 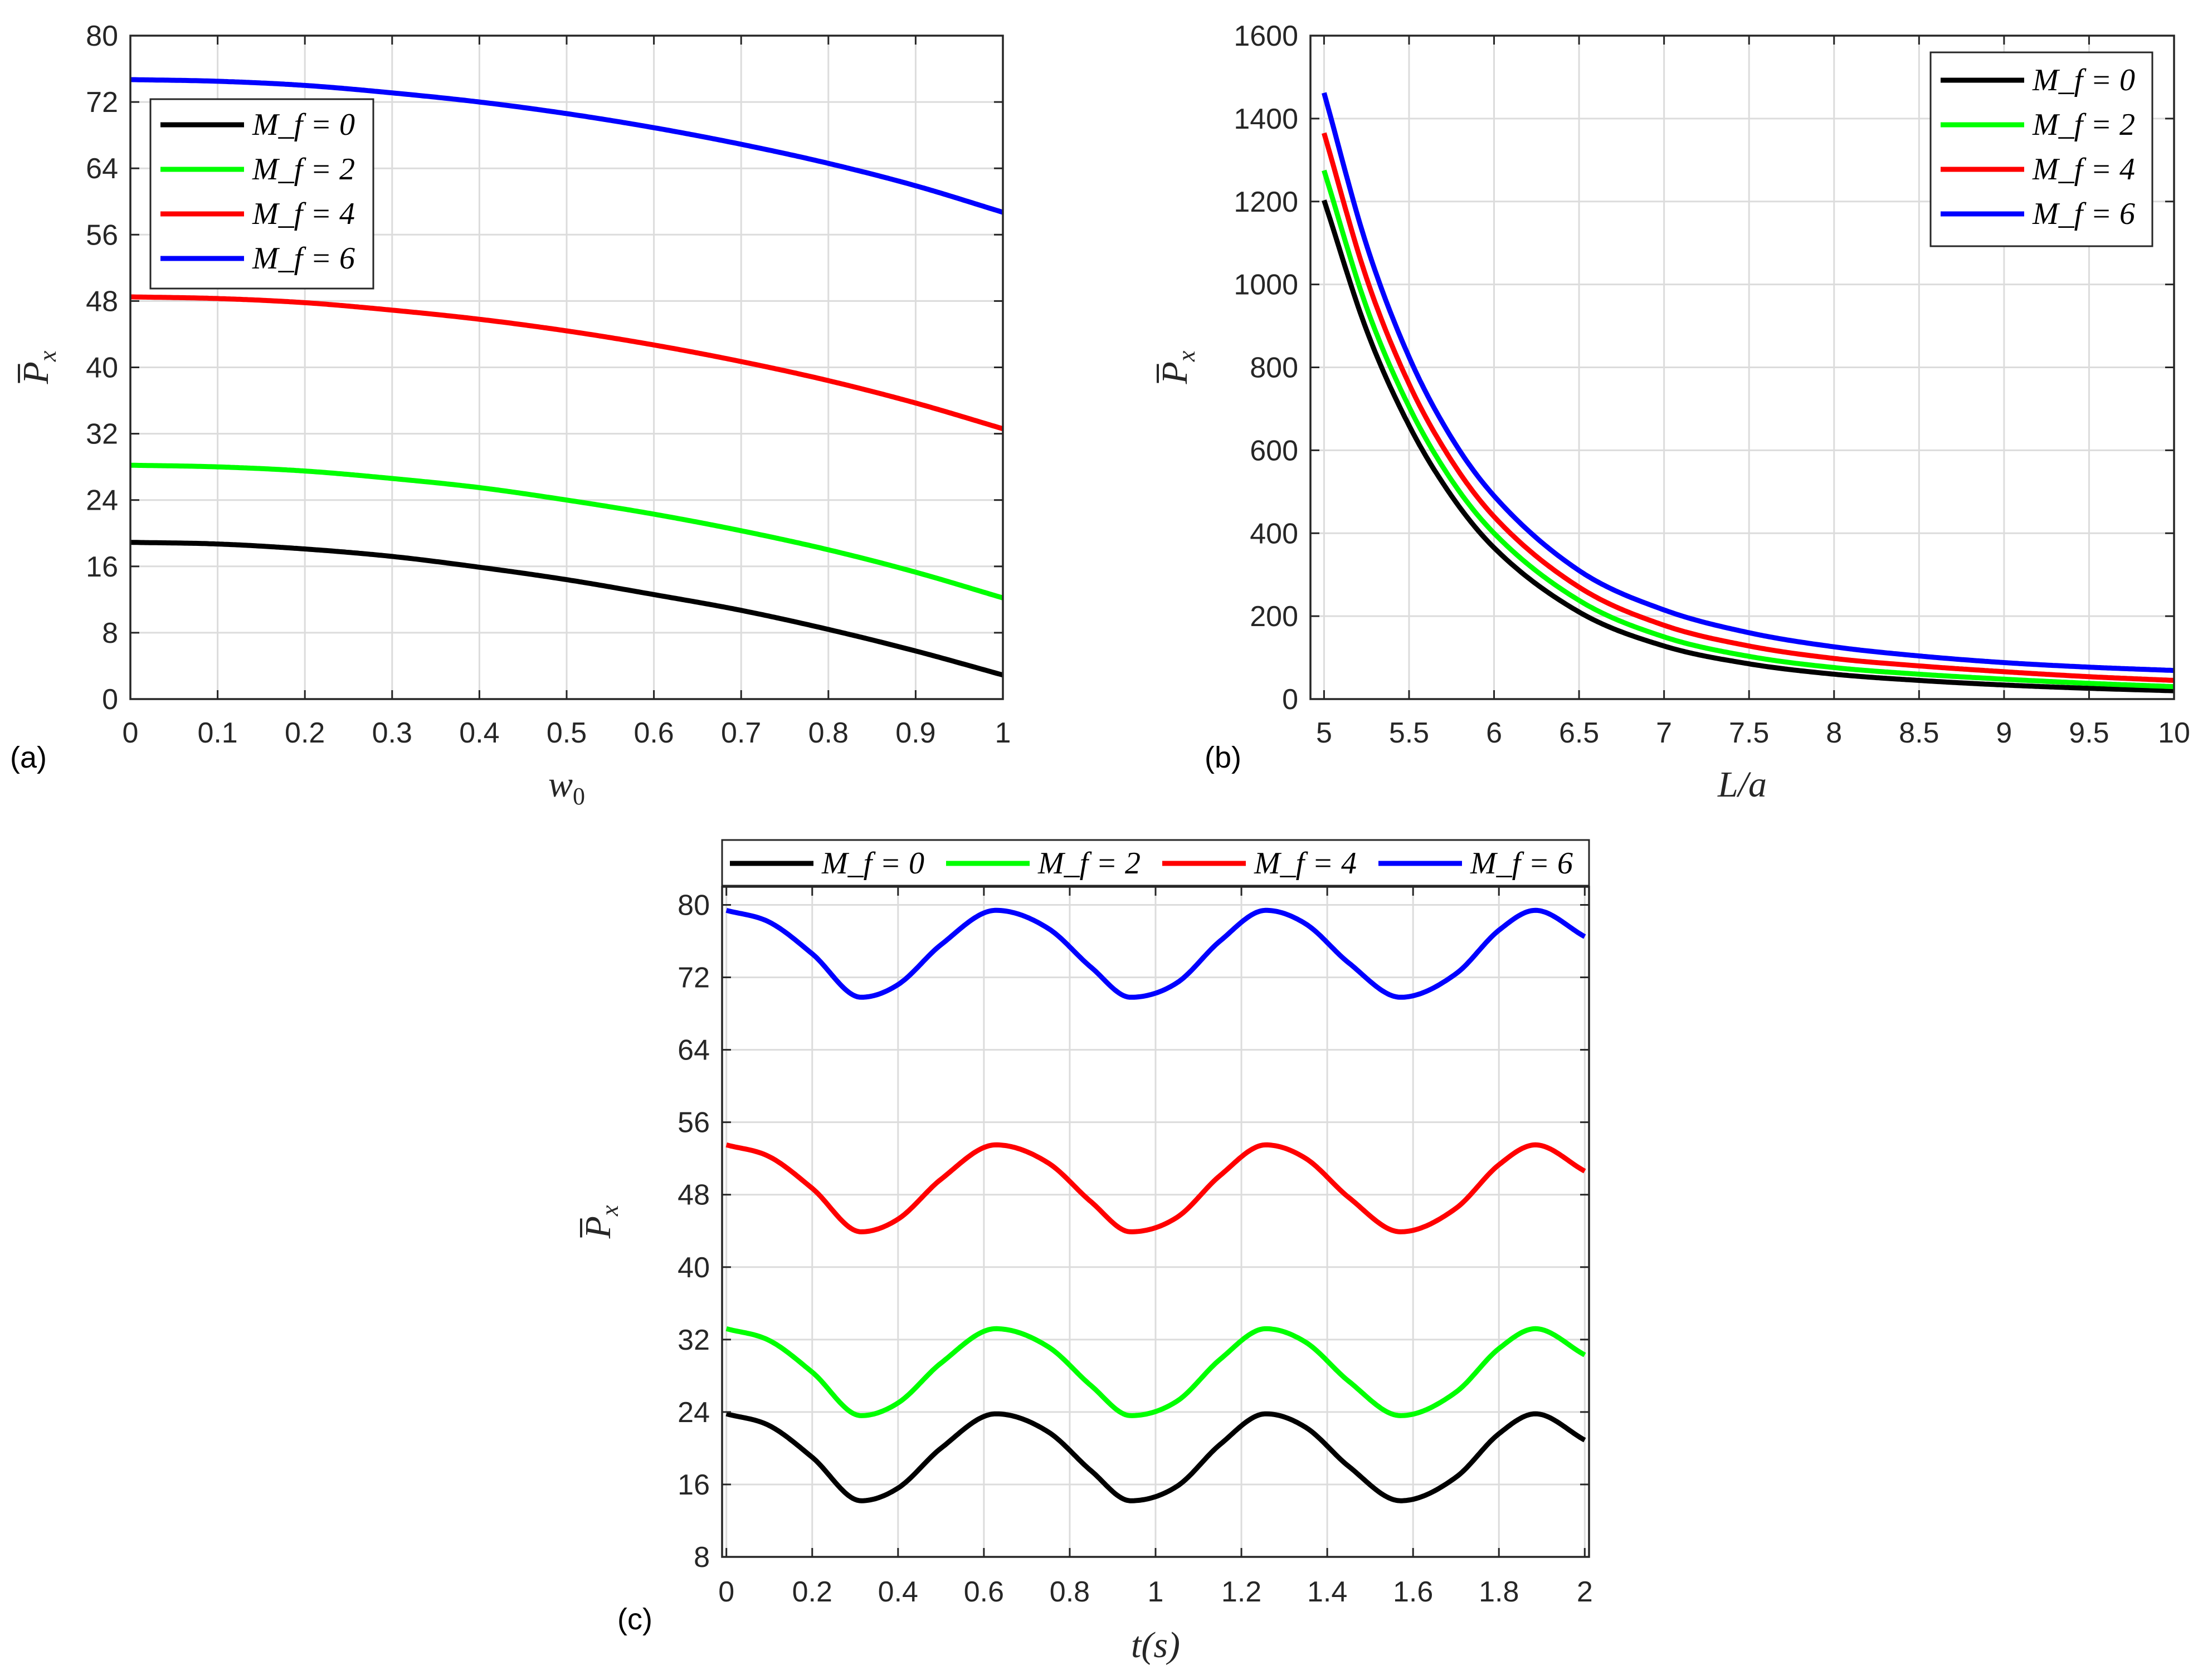 I want to click on y-axis-label-a: Px, so click(x=38, y=367).